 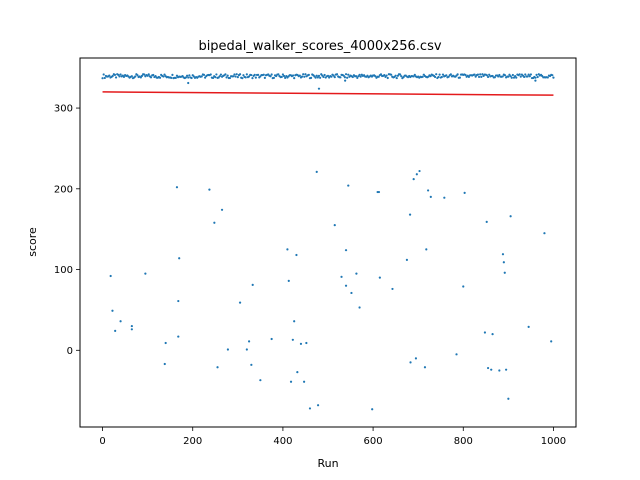 I want to click on x-tick-label: 400, so click(x=282, y=441).